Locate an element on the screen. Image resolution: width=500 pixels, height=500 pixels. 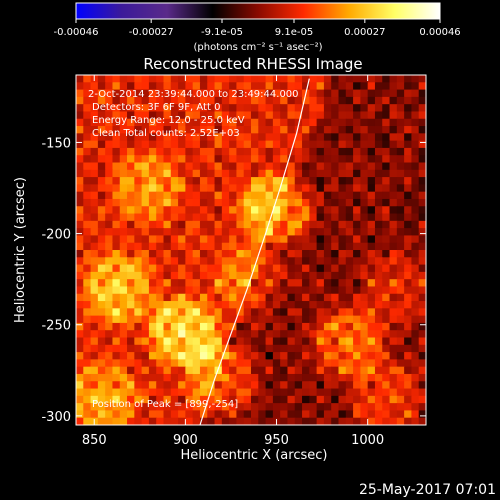
annotation-energy-range: Energy Range: 12.0 - 25.0 keV is located at coordinates (168, 120).